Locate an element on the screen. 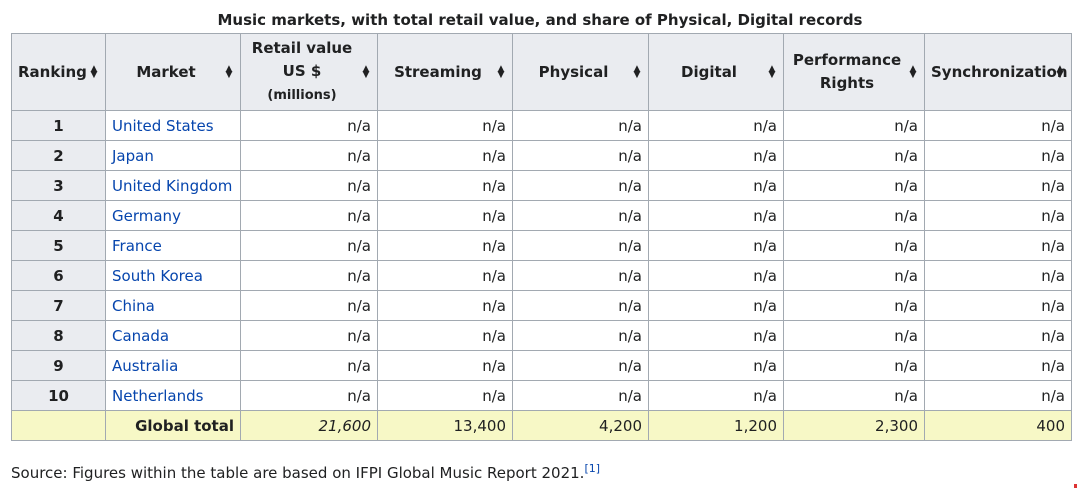 The width and height of the screenshot is (1080, 493). market-link: United States is located at coordinates (163, 125).